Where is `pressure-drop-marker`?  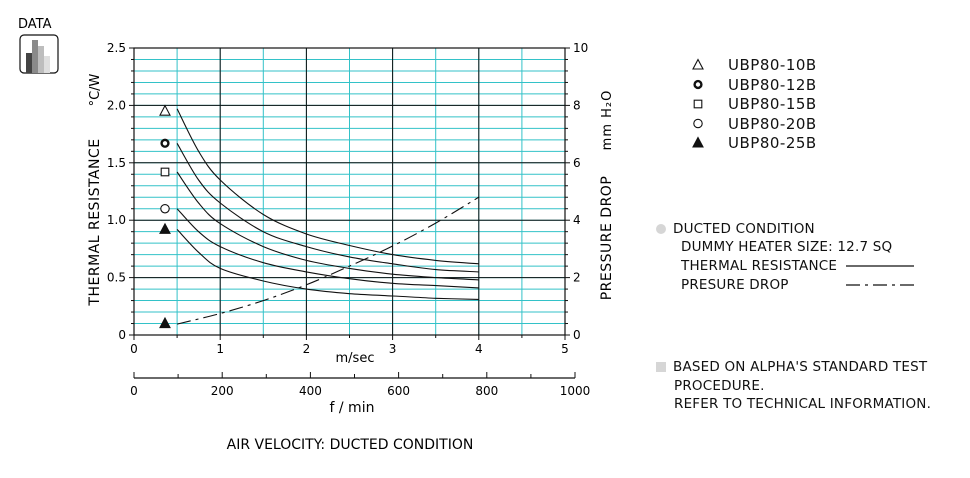 pressure-drop-marker is located at coordinates (165, 322).